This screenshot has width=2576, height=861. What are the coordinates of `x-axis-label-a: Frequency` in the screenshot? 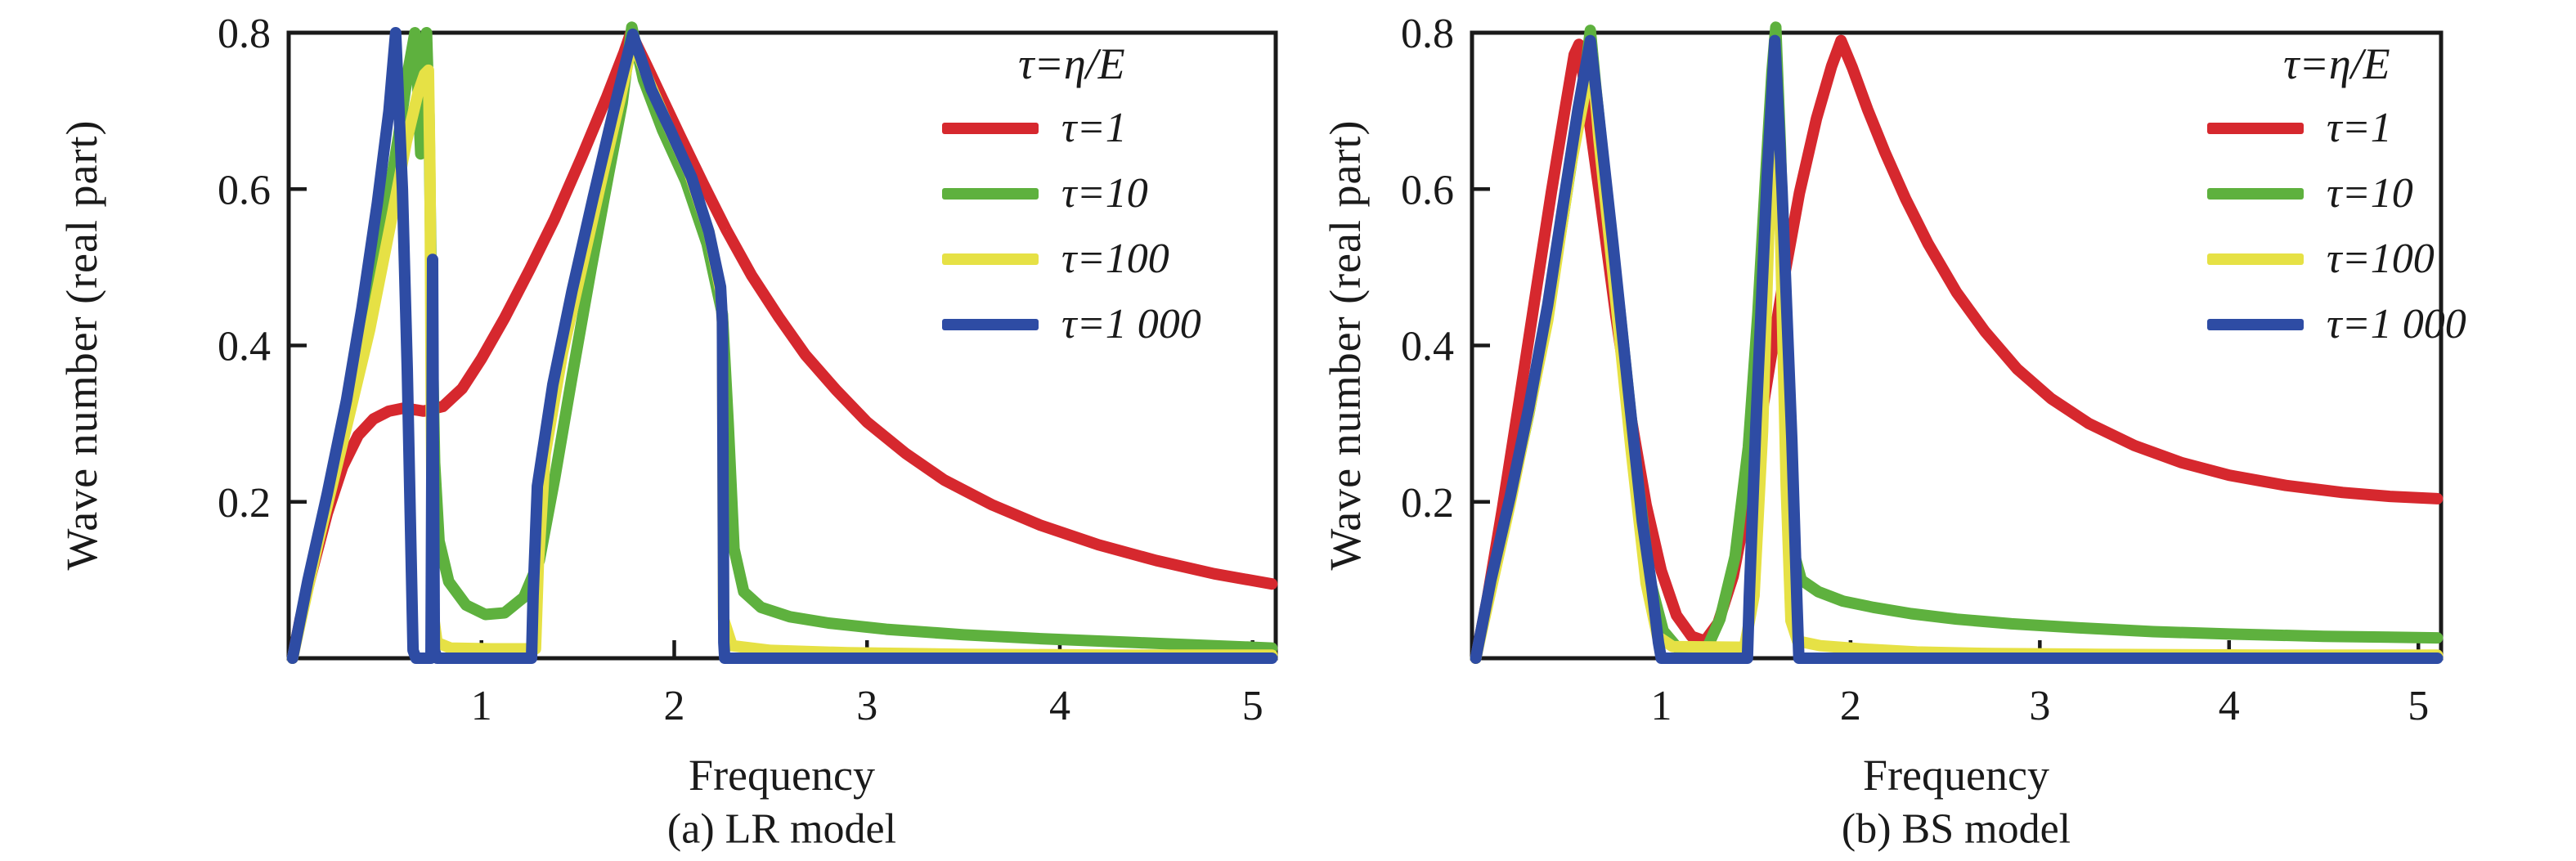 It's located at (782, 775).